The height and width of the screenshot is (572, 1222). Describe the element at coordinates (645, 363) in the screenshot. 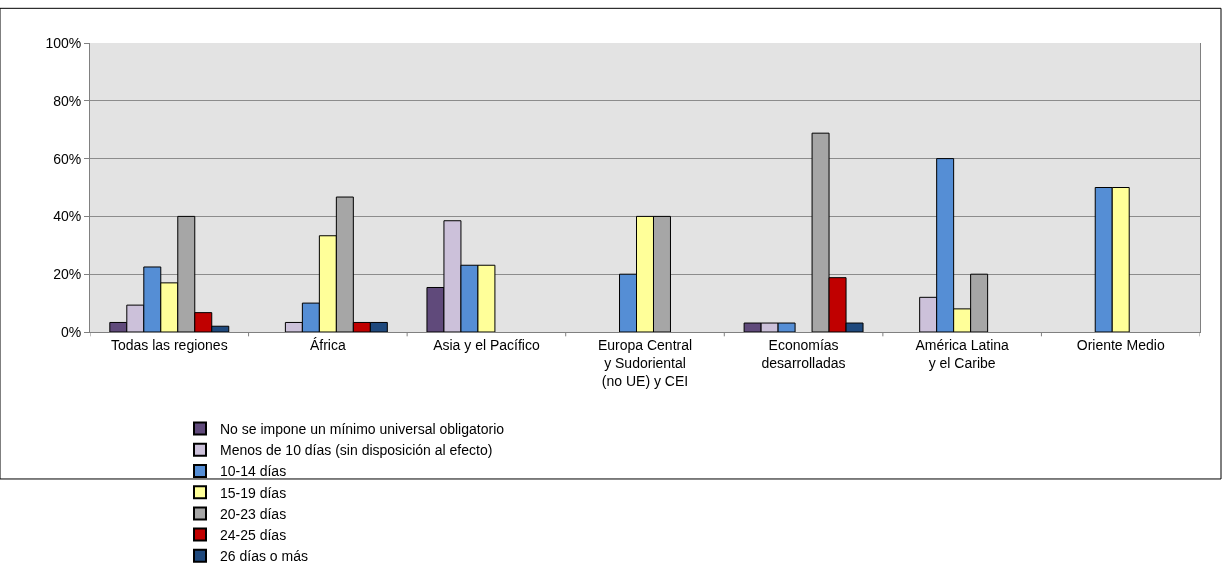

I see `x-tick-label: Europa Central y Sudoriental (no UE) y CEI` at that location.